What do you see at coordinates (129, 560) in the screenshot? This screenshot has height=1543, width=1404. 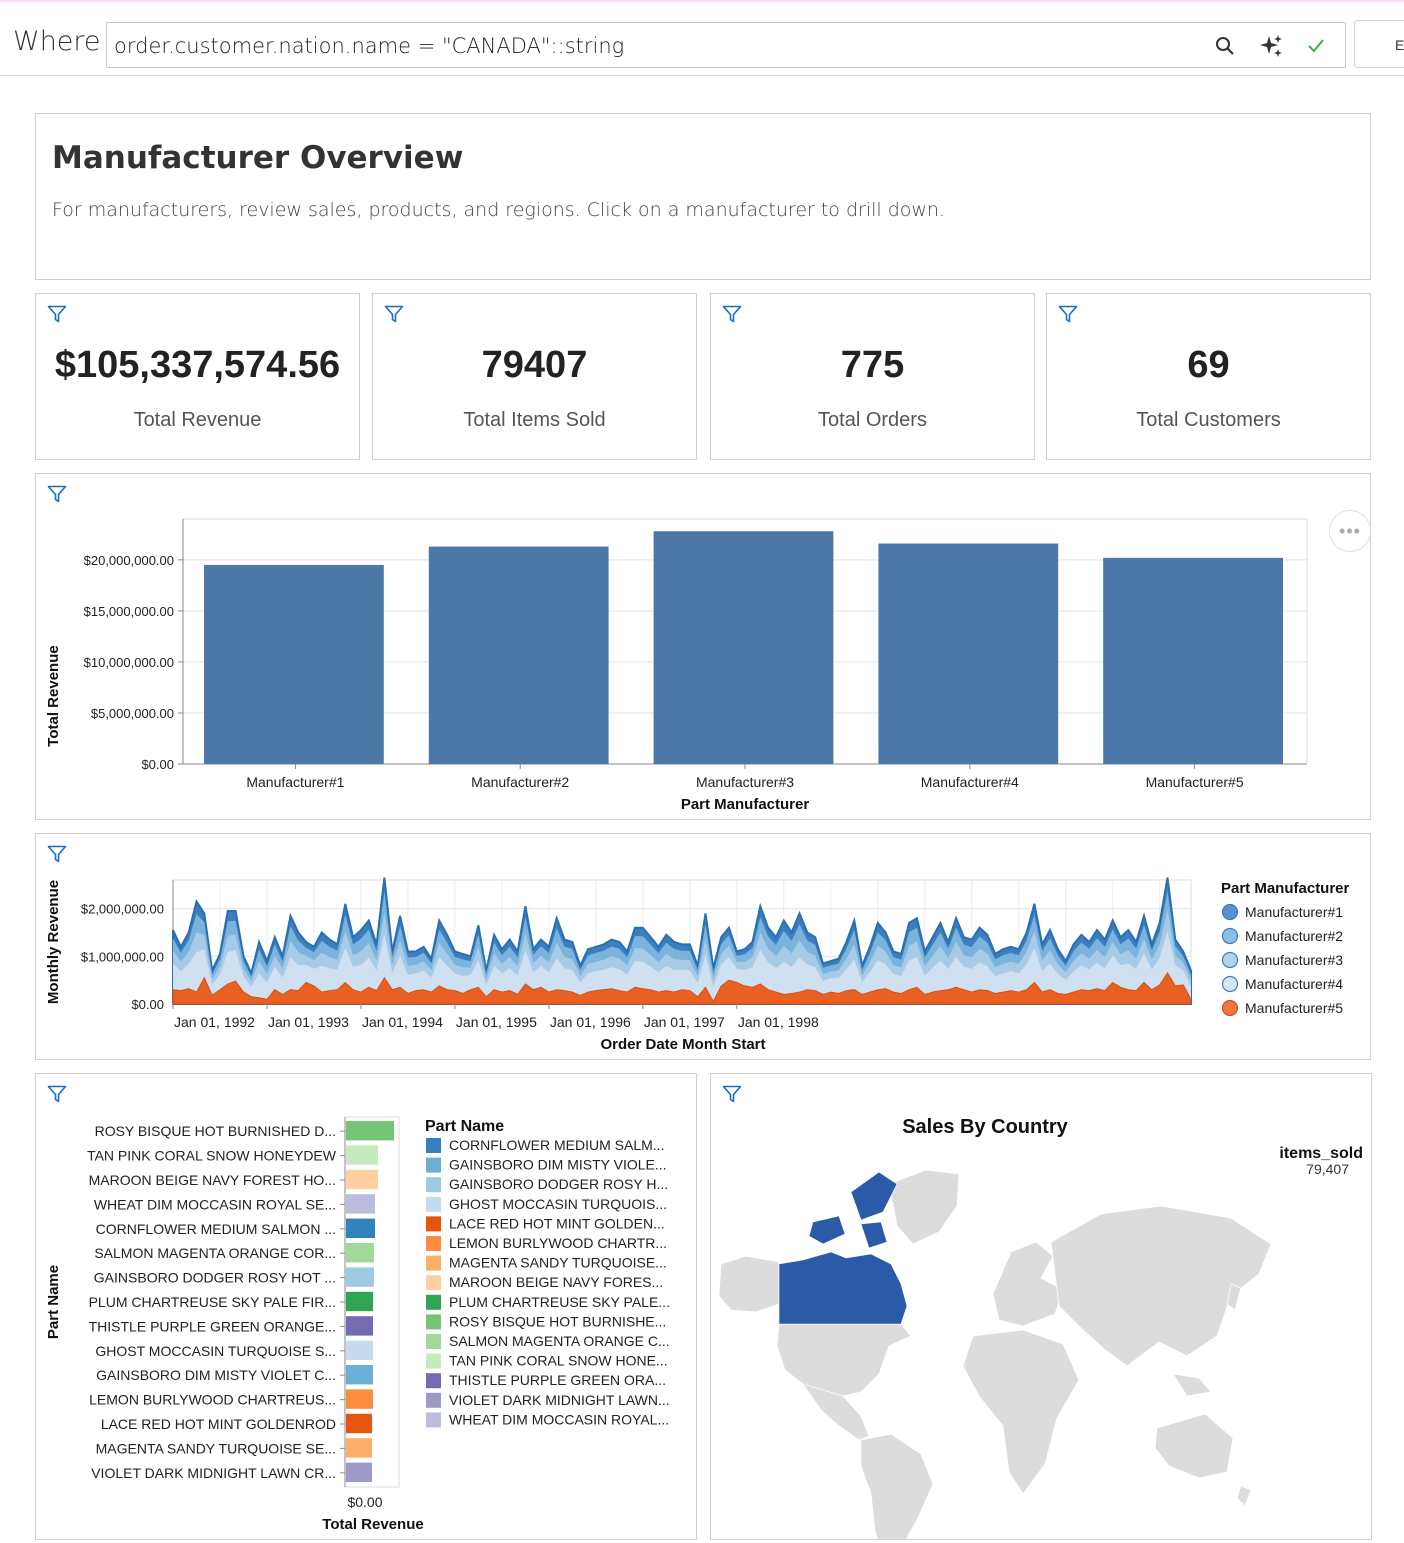 I see `y-tick-label: $20,000,000.00` at bounding box center [129, 560].